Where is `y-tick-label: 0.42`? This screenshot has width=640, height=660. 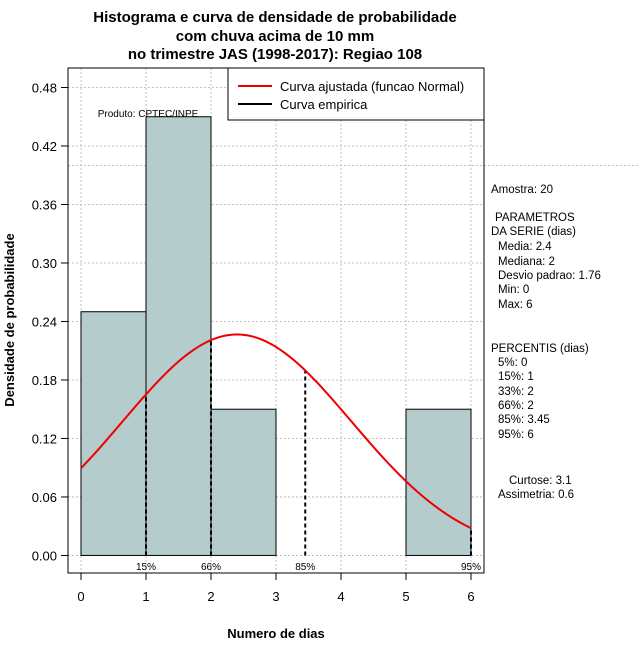
y-tick-label: 0.42 is located at coordinates (44, 146).